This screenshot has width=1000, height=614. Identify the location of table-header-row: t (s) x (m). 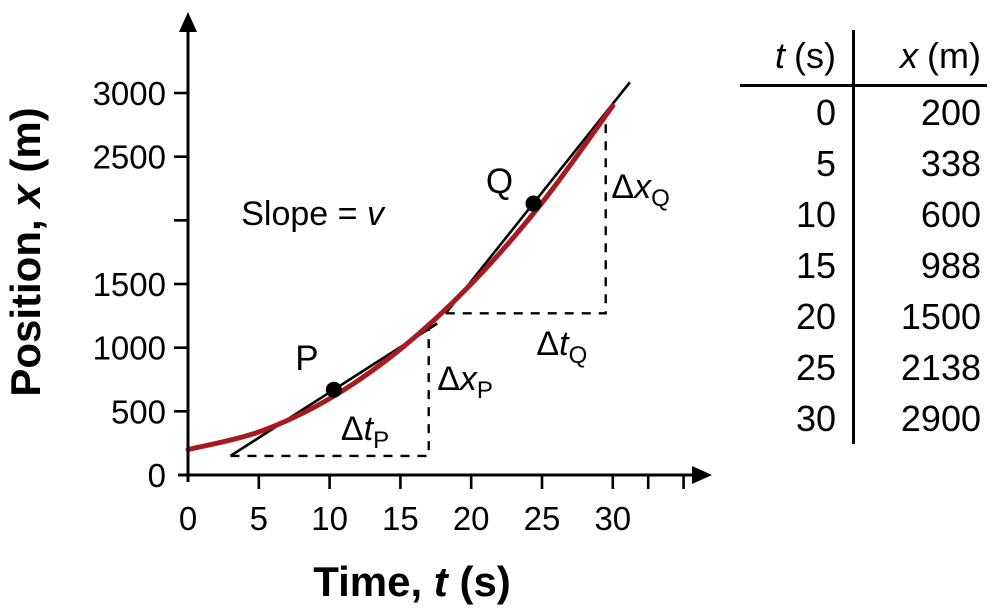
(863, 58).